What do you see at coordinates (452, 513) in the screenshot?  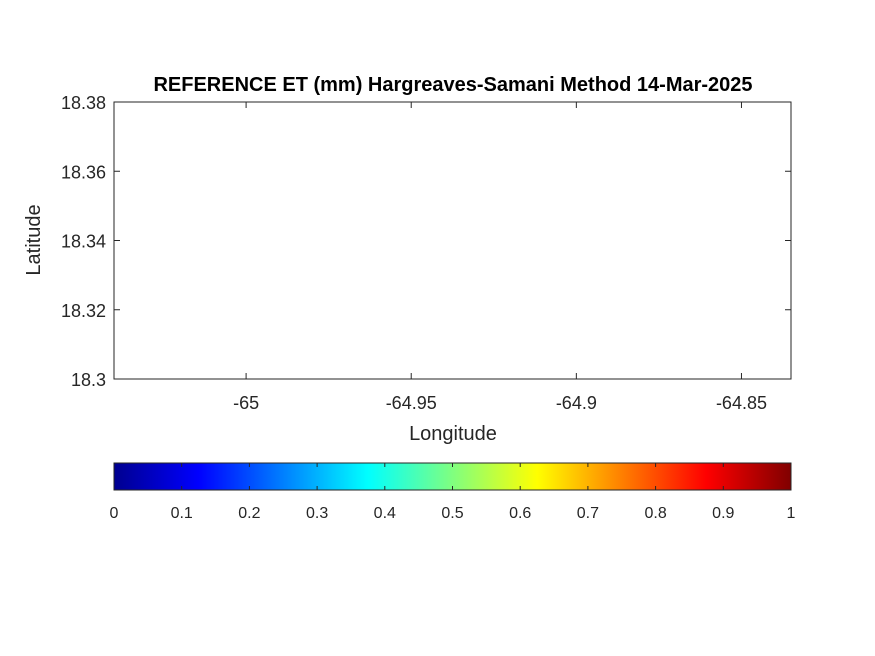 I see `colorbar-tick-label: 0.5` at bounding box center [452, 513].